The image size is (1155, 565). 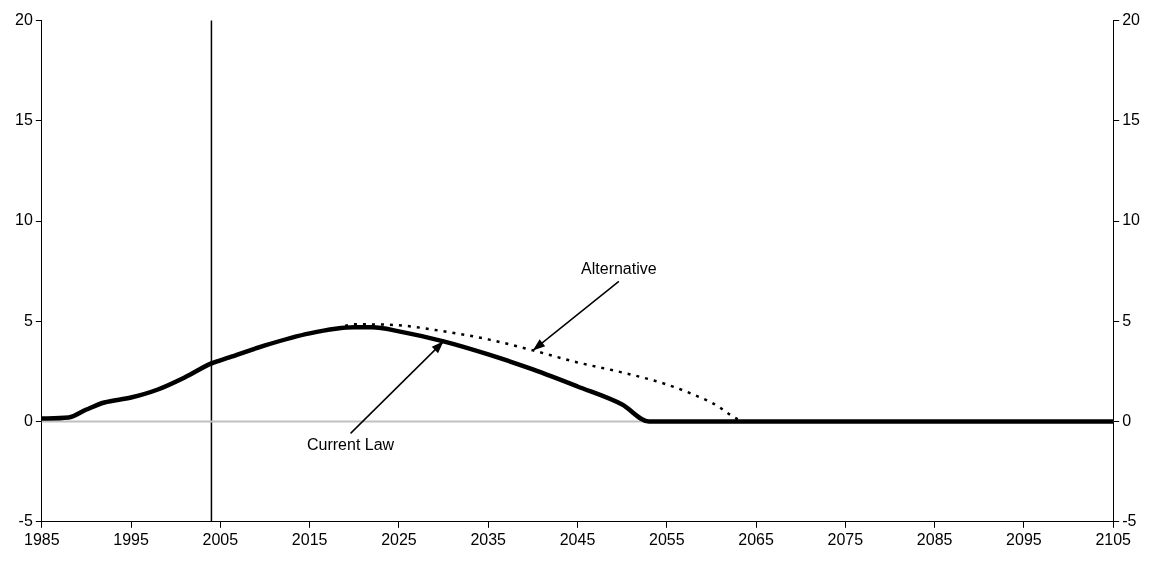 I want to click on y2-tick-label: 20, so click(x=1131, y=20).